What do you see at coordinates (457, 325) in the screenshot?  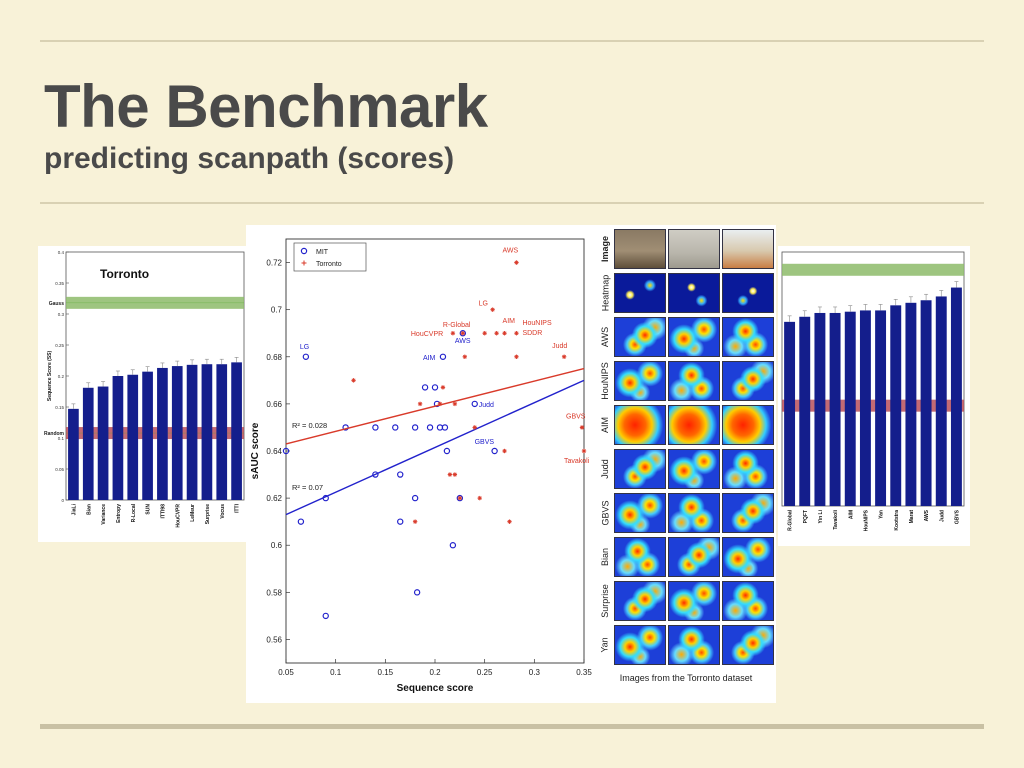 I see `scatter-label-torronto: R-Global` at bounding box center [457, 325].